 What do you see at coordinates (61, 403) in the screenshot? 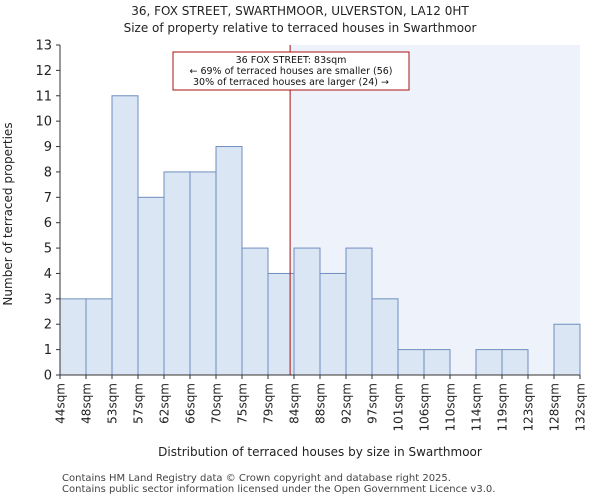
I see `x-tick-label-44sqm: 44sqm` at bounding box center [61, 403].